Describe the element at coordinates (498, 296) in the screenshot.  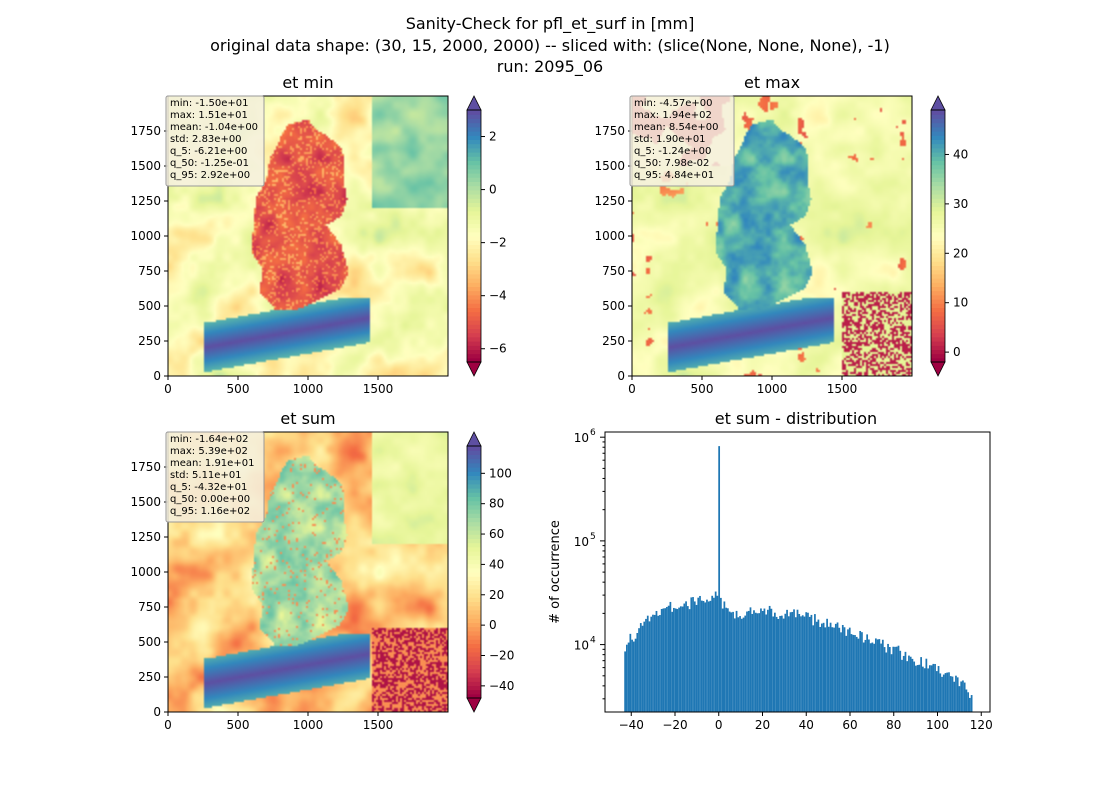
I see `colorbar-tick-label: −4` at that location.